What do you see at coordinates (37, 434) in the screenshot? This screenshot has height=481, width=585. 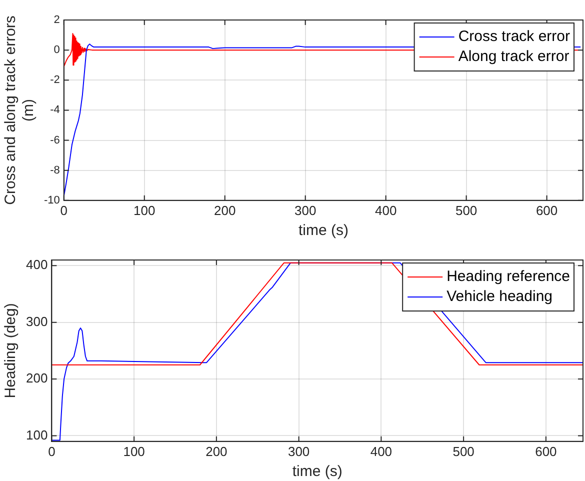 I see `y-tick-label: 100` at bounding box center [37, 434].